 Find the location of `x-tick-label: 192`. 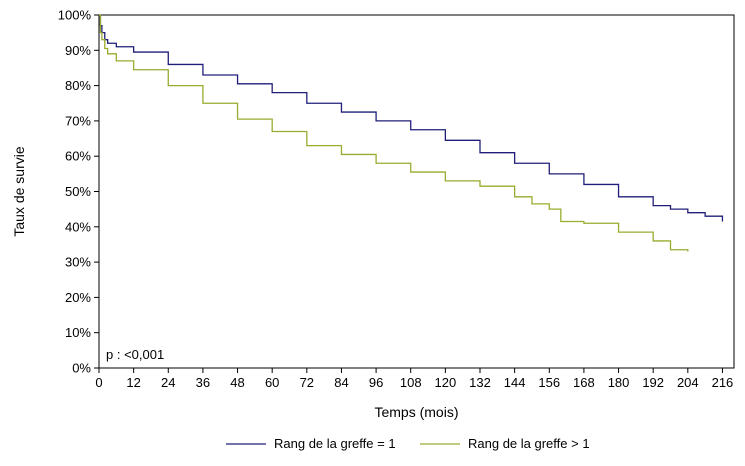

x-tick-label: 192 is located at coordinates (653, 382).